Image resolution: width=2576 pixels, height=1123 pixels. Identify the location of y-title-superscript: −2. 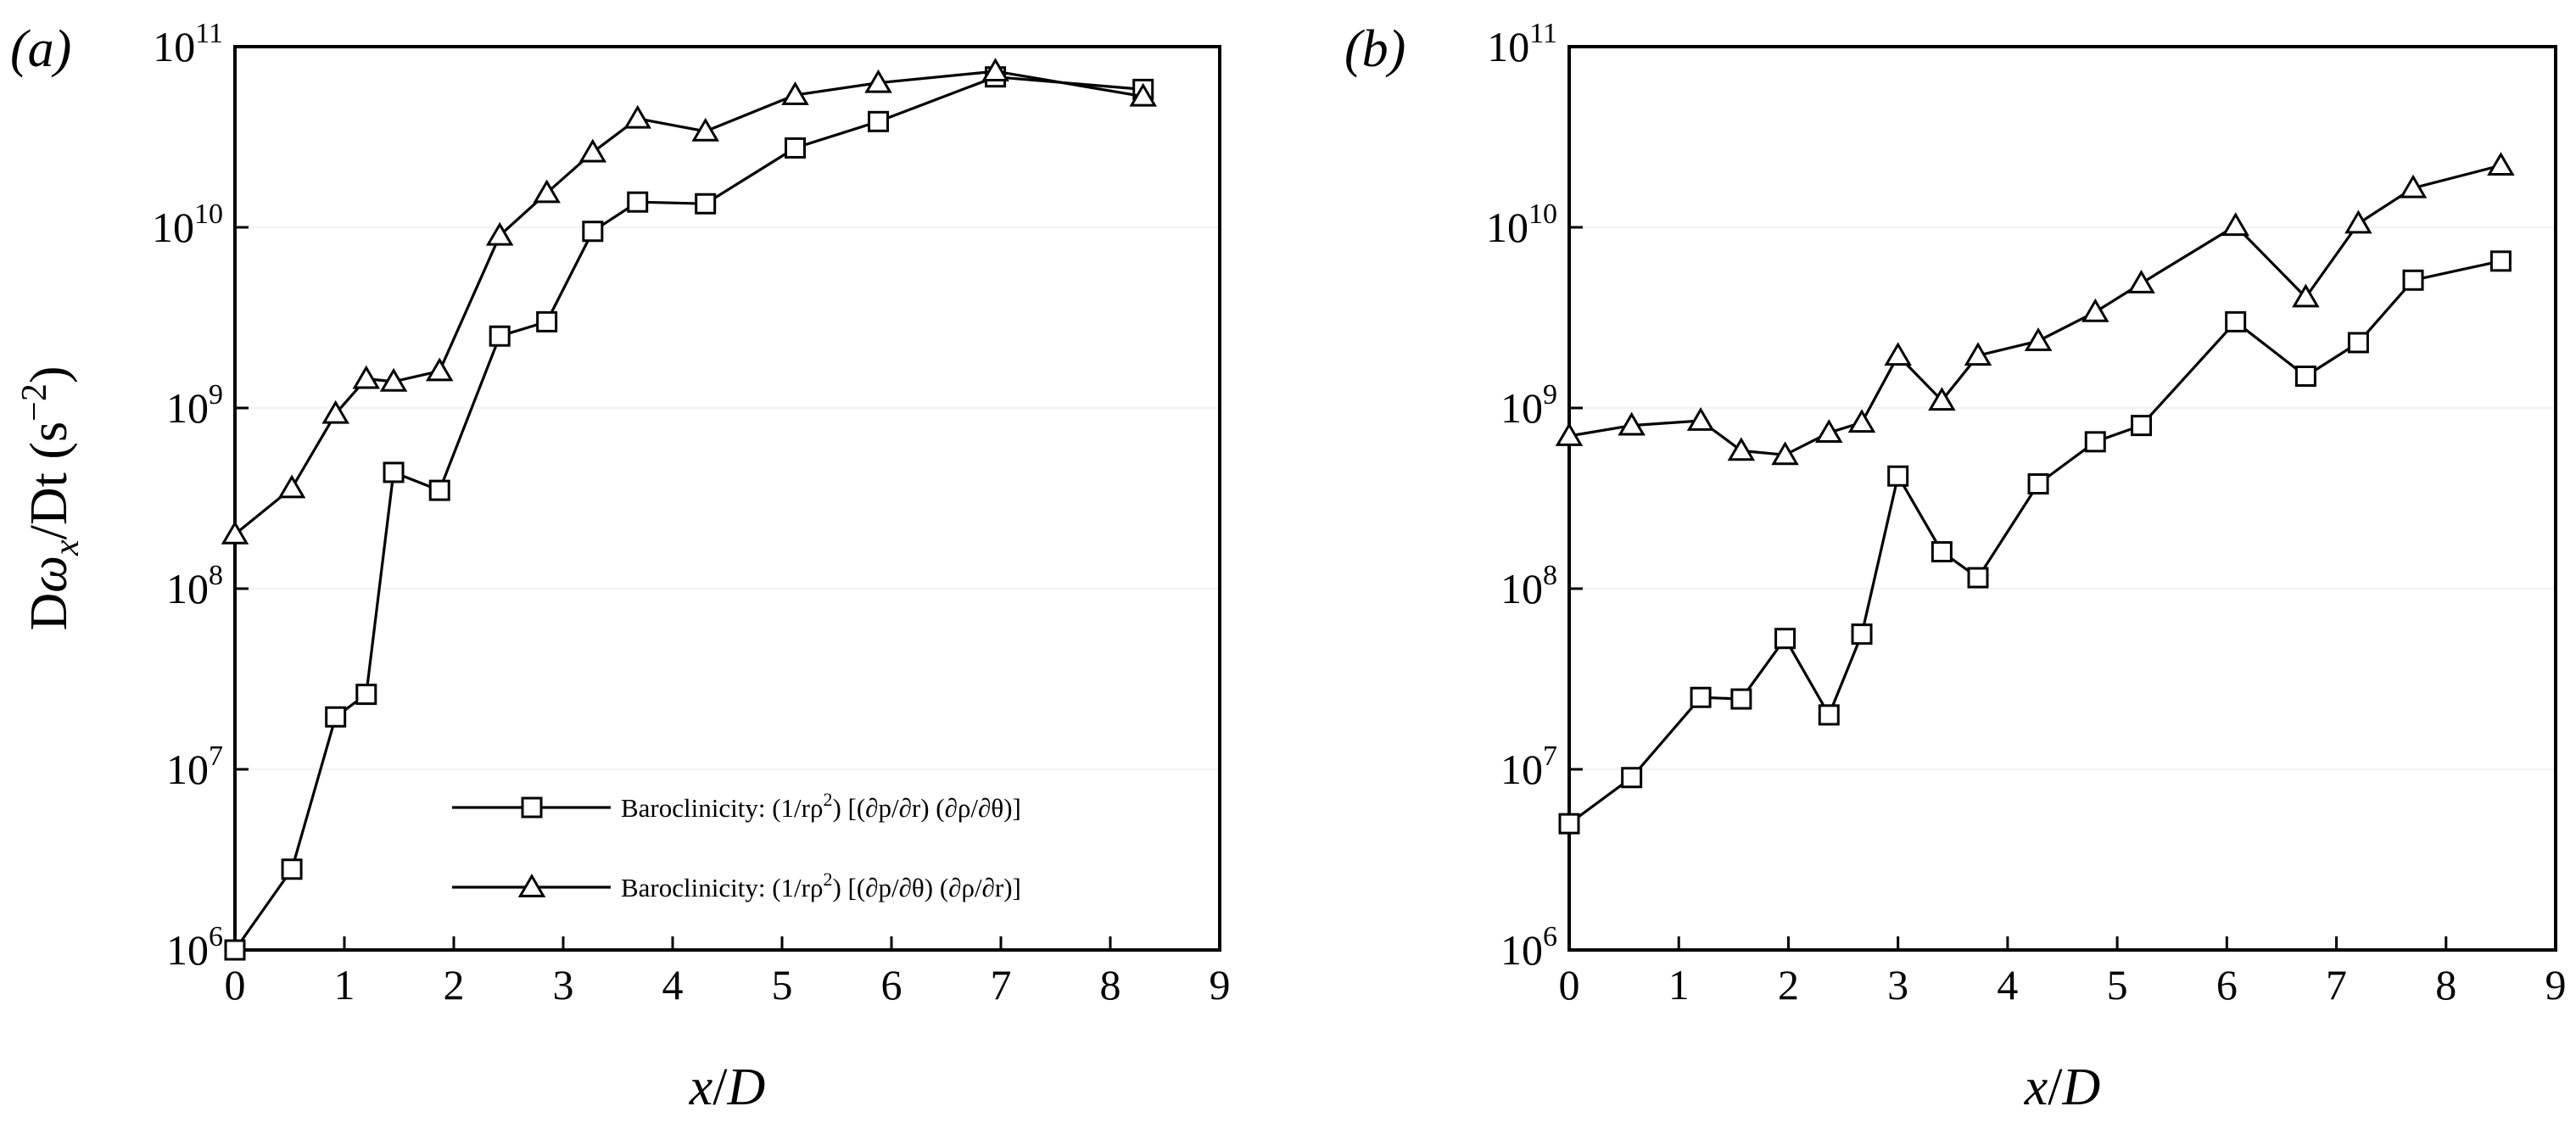
(34, 402).